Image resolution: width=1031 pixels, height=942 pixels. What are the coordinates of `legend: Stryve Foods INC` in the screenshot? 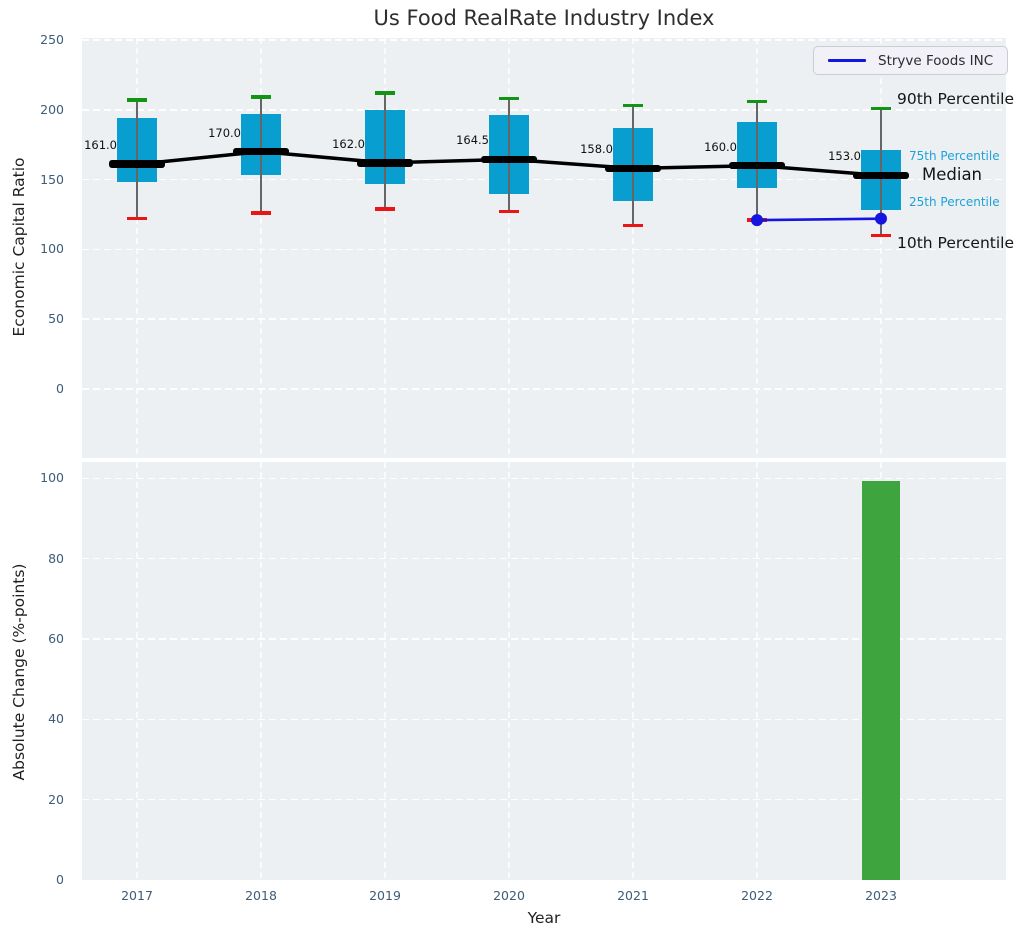 It's located at (911, 60).